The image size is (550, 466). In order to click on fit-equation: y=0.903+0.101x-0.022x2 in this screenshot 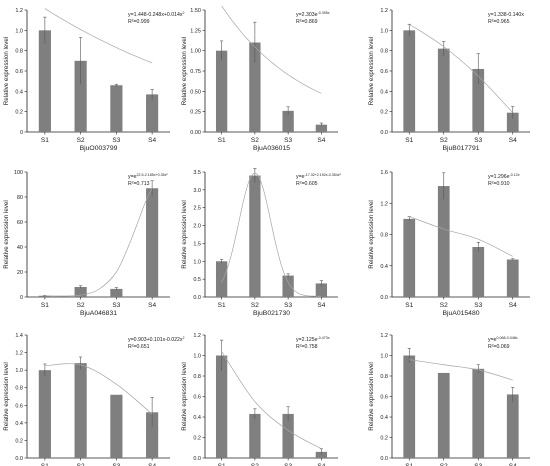, I will do `click(156, 339)`.